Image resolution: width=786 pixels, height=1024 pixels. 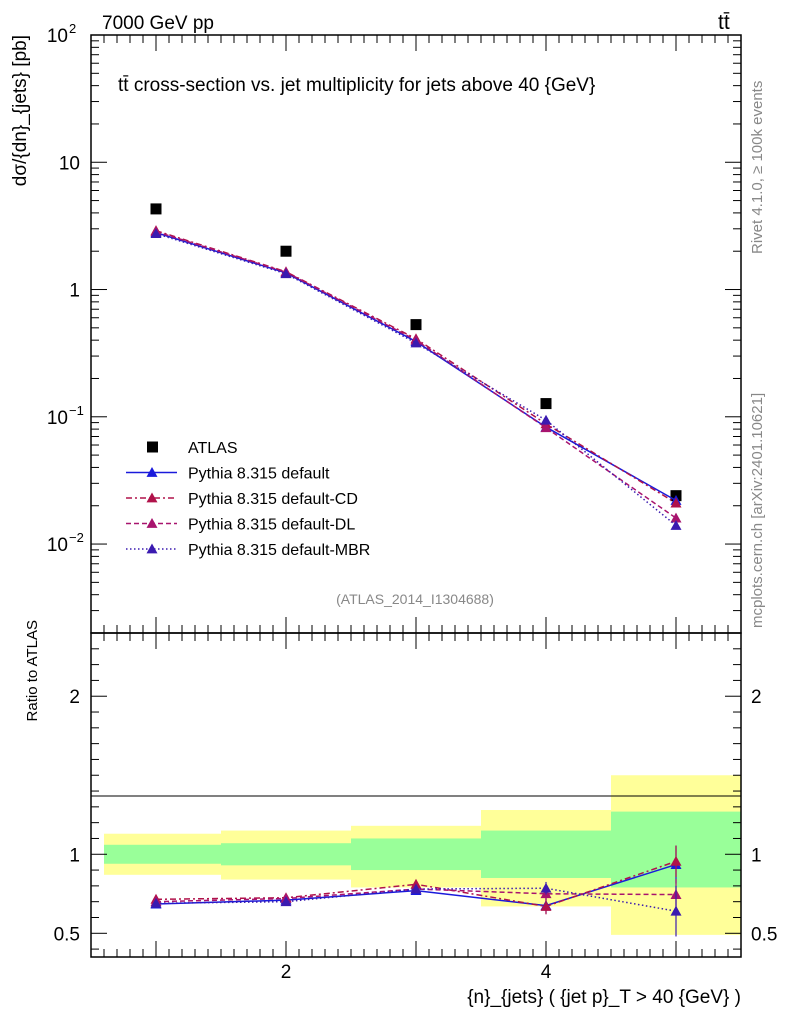 What do you see at coordinates (72, 28) in the screenshot?
I see `y-tick-label-exponent: 2` at bounding box center [72, 28].